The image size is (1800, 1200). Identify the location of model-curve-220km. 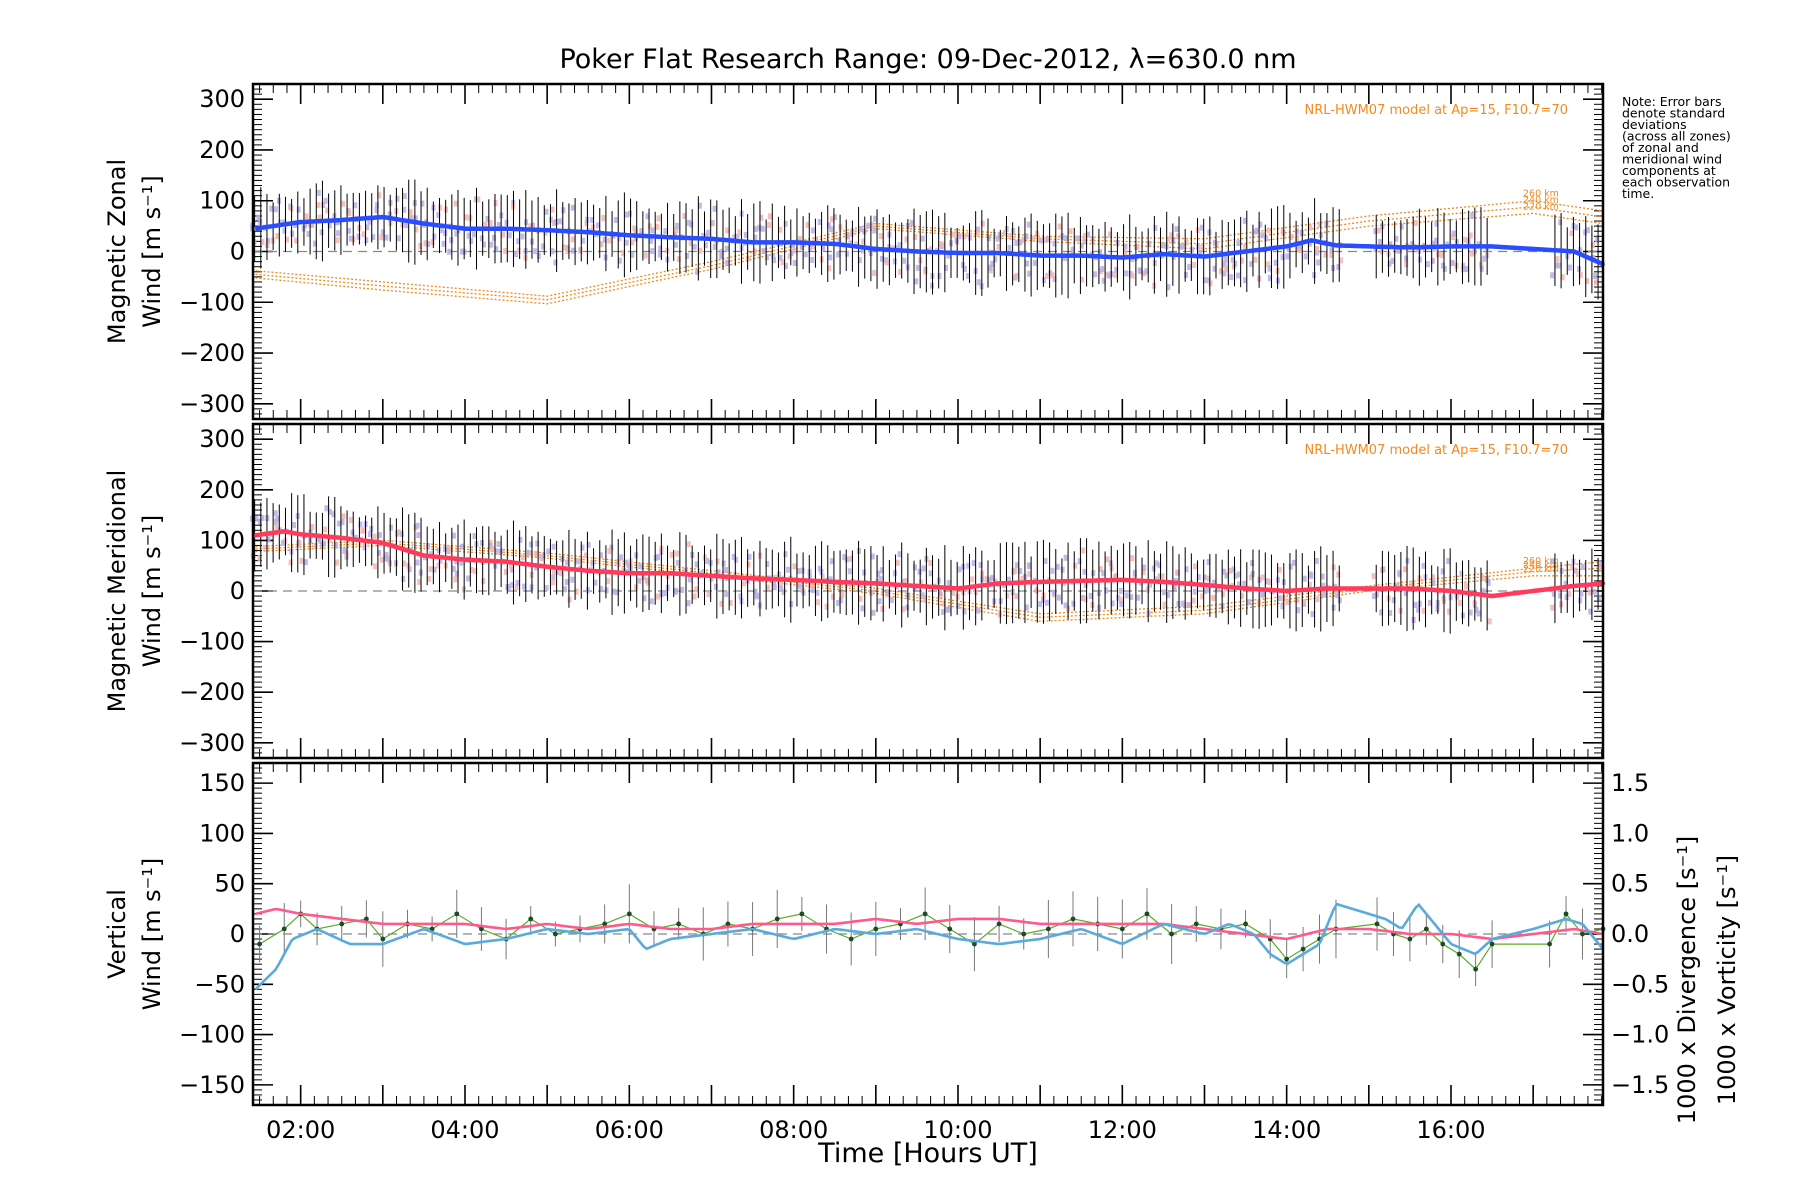
(929, 258).